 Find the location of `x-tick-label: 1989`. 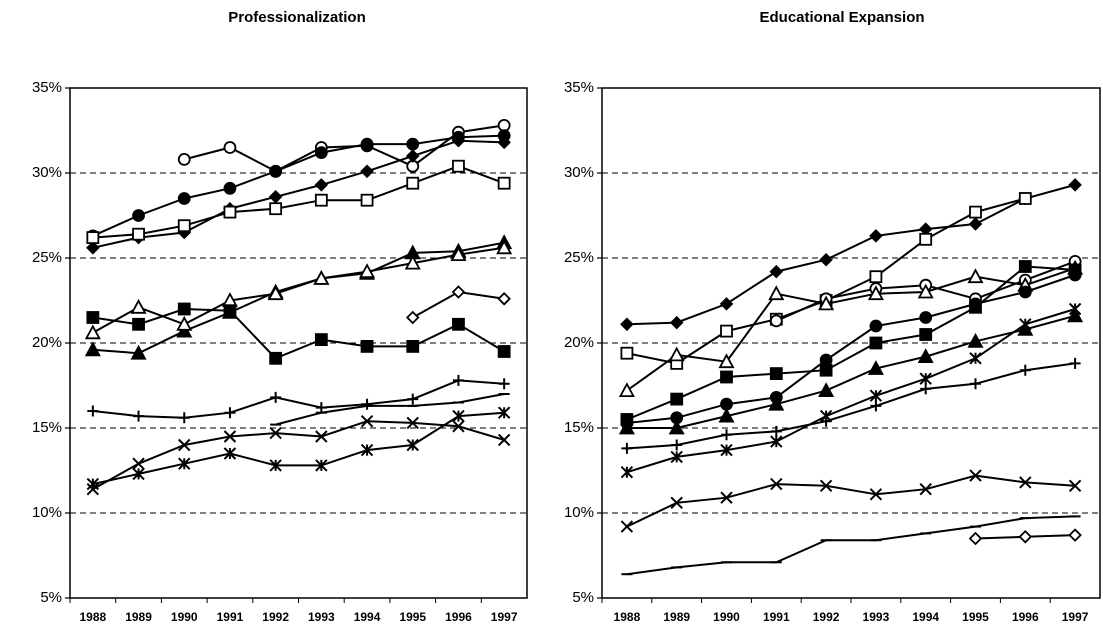

x-tick-label: 1989 is located at coordinates (138, 617).